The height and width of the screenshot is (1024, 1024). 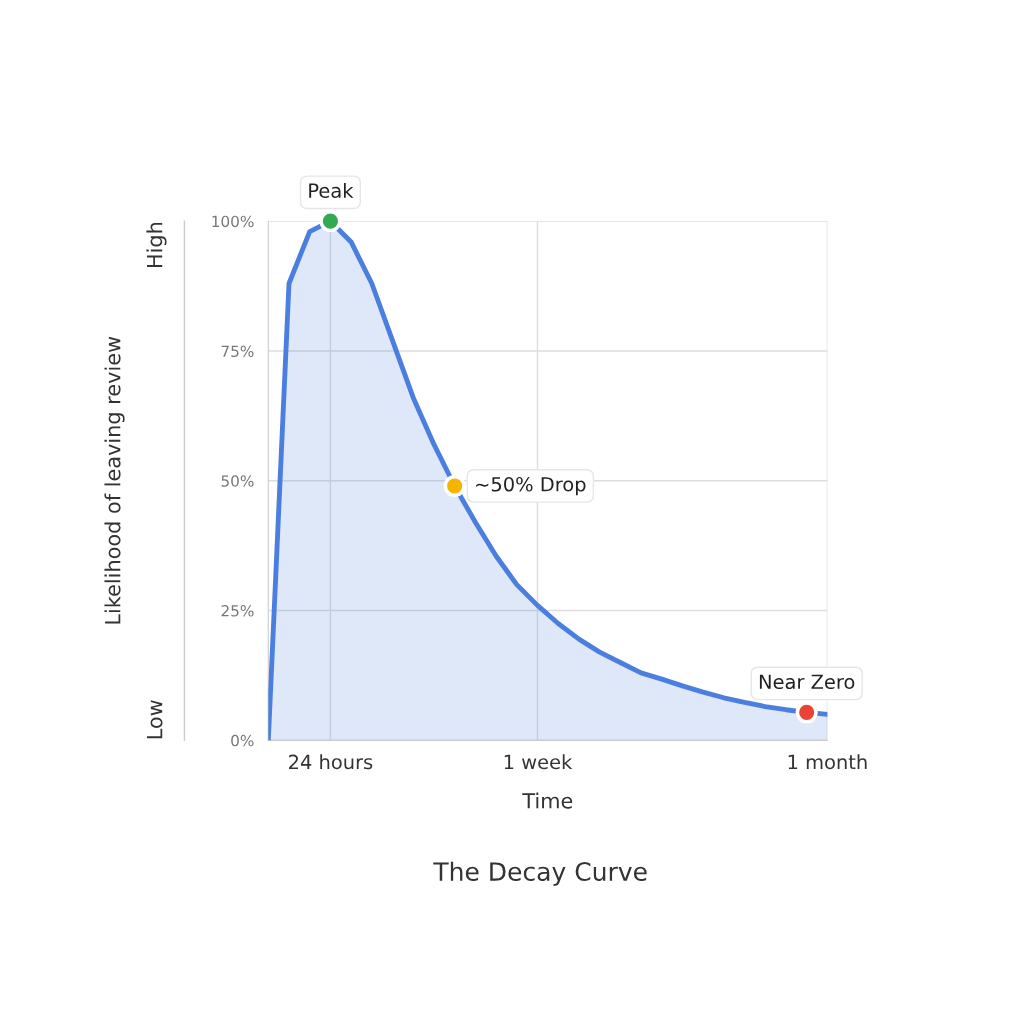 I want to click on text: The Decay Curve, so click(x=540, y=873).